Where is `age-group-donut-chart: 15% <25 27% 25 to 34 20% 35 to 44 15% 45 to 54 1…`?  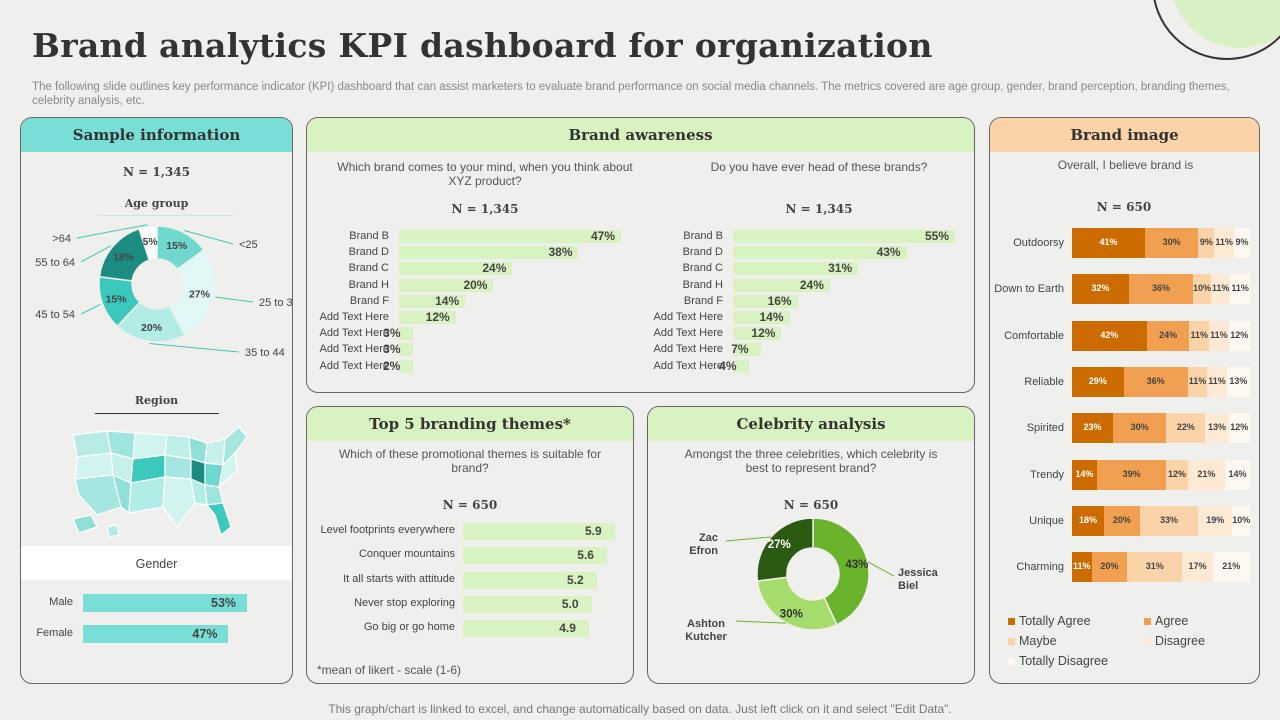
age-group-donut-chart: 15% <25 27% 25 to 34 20% 35 to 44 15% 45 to 54 1… is located at coordinates (164, 291).